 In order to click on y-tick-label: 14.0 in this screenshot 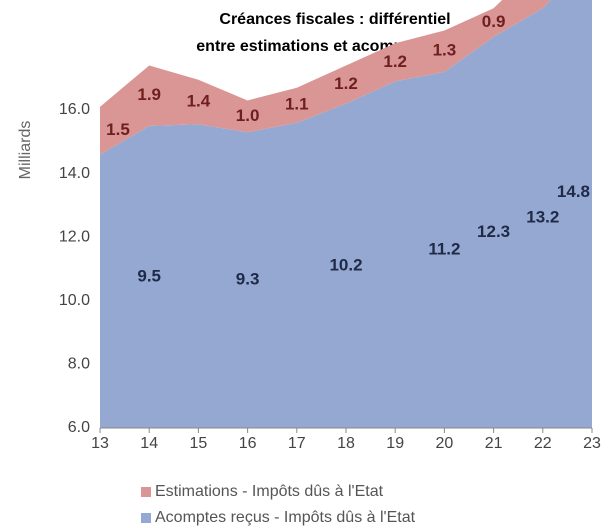, I will do `click(74, 173)`.